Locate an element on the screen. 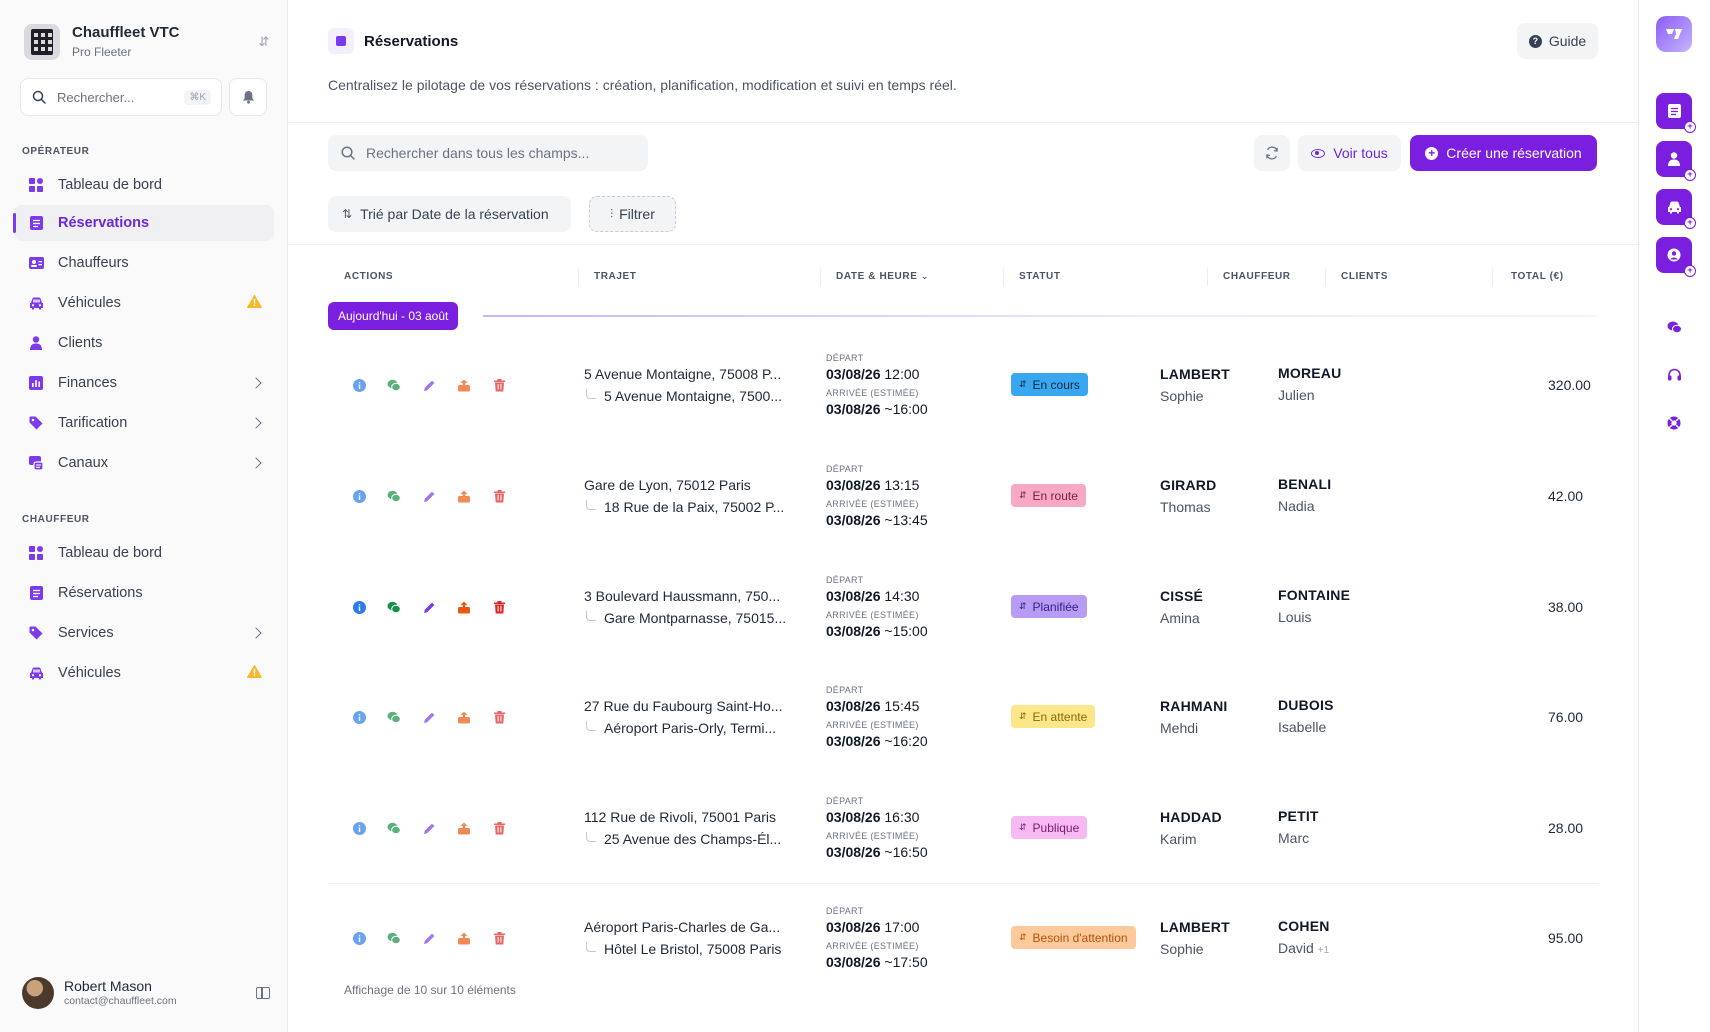 The image size is (1710, 1032). sidebar-item-chauffeur-reservations: Réservations is located at coordinates (144, 593).